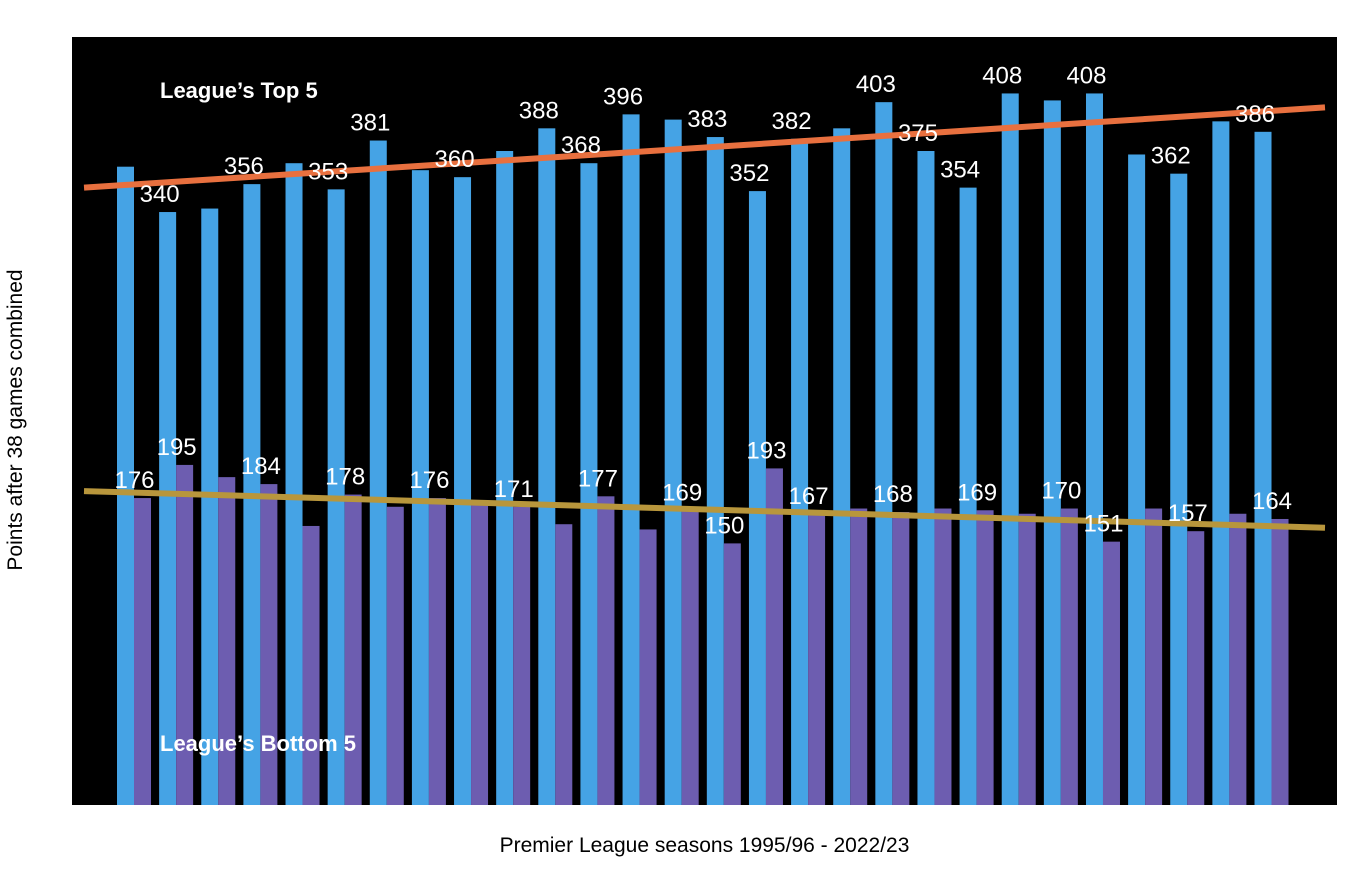 The width and height of the screenshot is (1362, 874). What do you see at coordinates (1002, 75) in the screenshot?
I see `top5-value-label-22: 408` at bounding box center [1002, 75].